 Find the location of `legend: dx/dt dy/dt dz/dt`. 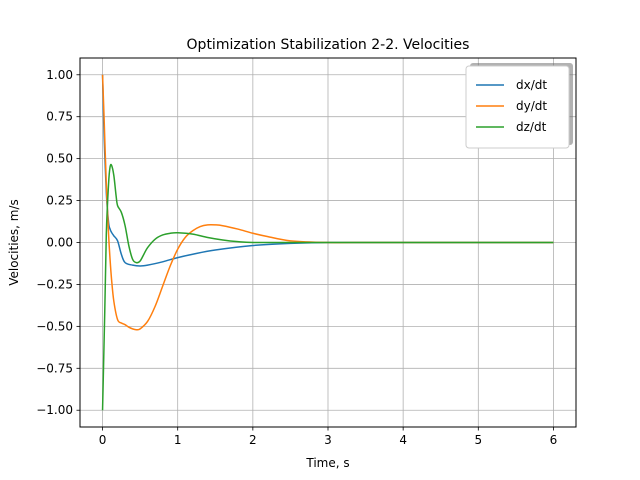

legend: dx/dt dy/dt dz/dt is located at coordinates (519, 106).